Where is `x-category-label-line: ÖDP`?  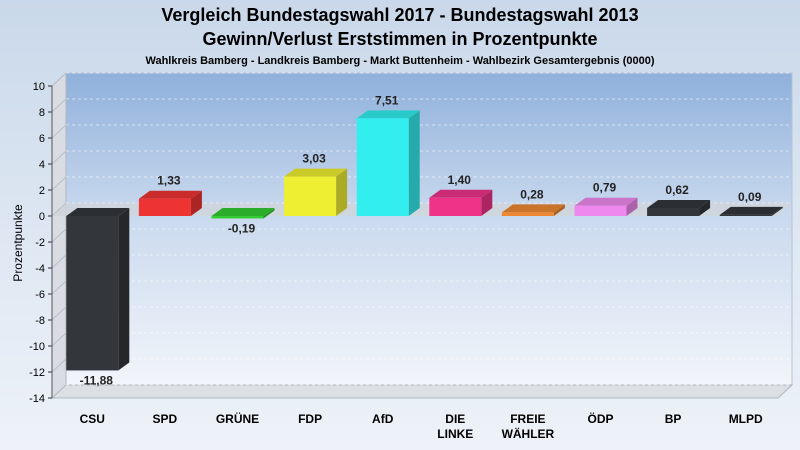
x-category-label-line: ÖDP is located at coordinates (600, 418).